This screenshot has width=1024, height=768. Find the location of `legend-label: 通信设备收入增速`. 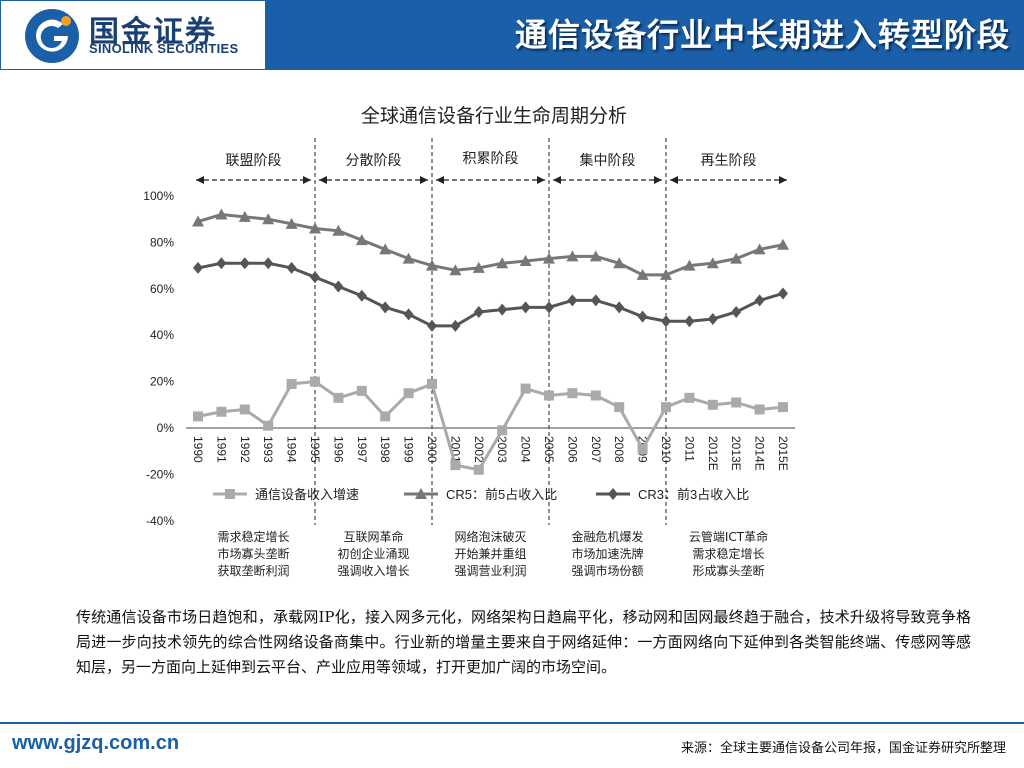

legend-label: 通信设备收入增速 is located at coordinates (307, 495).